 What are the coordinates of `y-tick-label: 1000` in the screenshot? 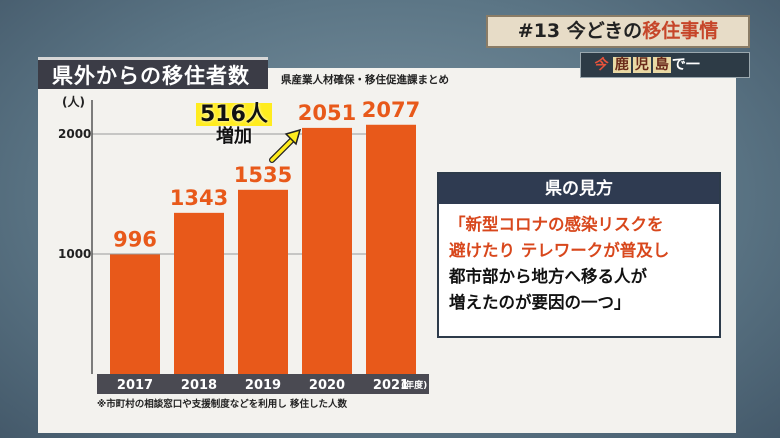 It's located at (74, 254).